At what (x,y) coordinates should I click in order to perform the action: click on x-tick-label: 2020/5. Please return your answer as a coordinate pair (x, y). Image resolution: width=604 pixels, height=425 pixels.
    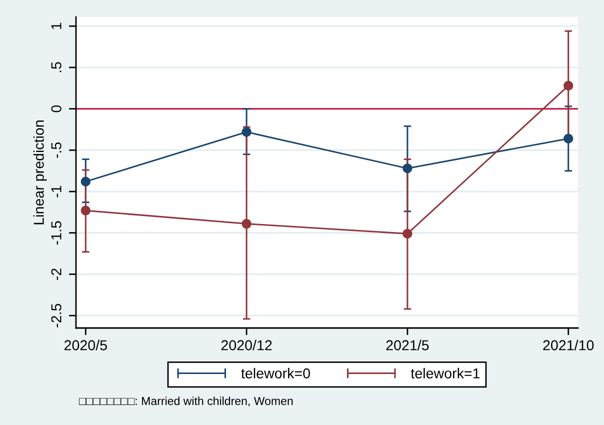
    Looking at the image, I should click on (85, 345).